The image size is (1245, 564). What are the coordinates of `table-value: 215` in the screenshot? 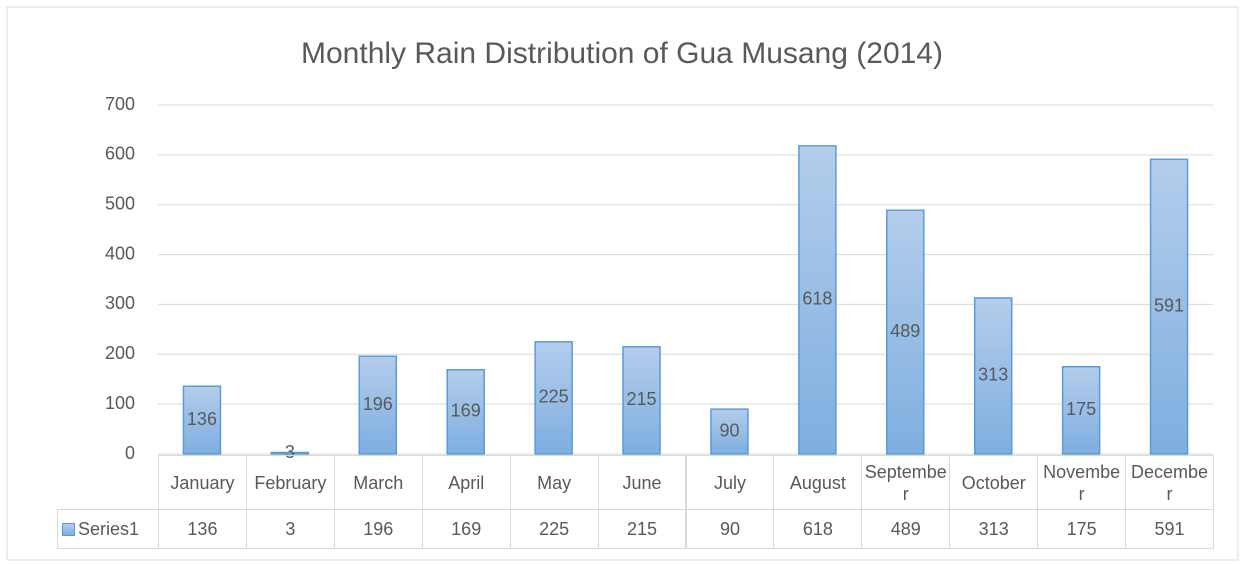 It's located at (642, 529).